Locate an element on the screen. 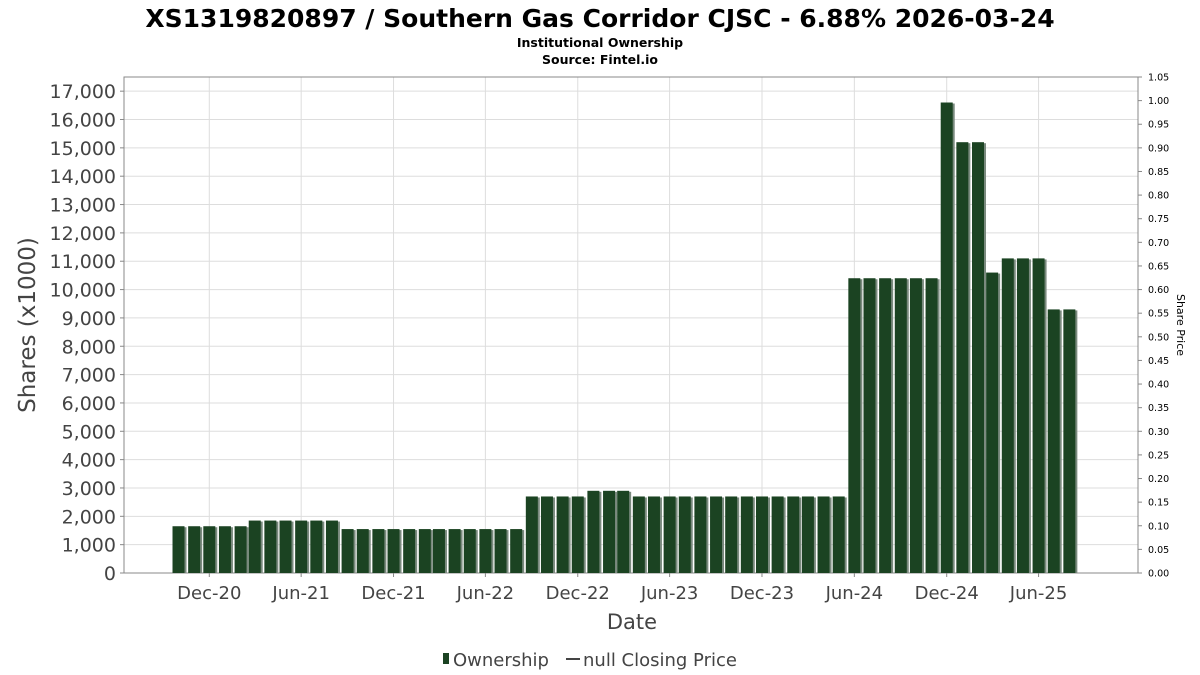  y2-tick-label: 1.00 is located at coordinates (1158, 101).